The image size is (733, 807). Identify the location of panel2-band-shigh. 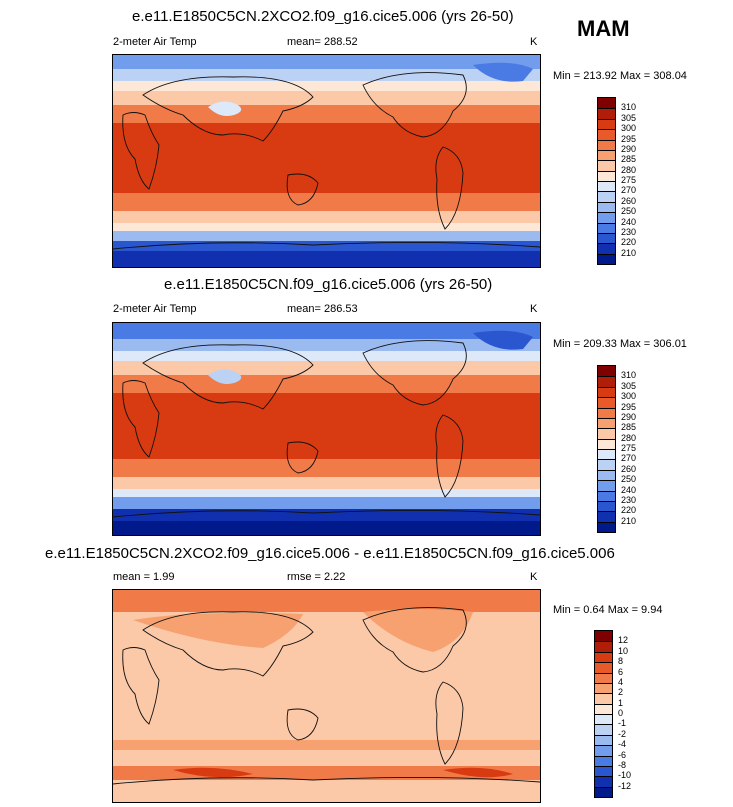
(326, 503).